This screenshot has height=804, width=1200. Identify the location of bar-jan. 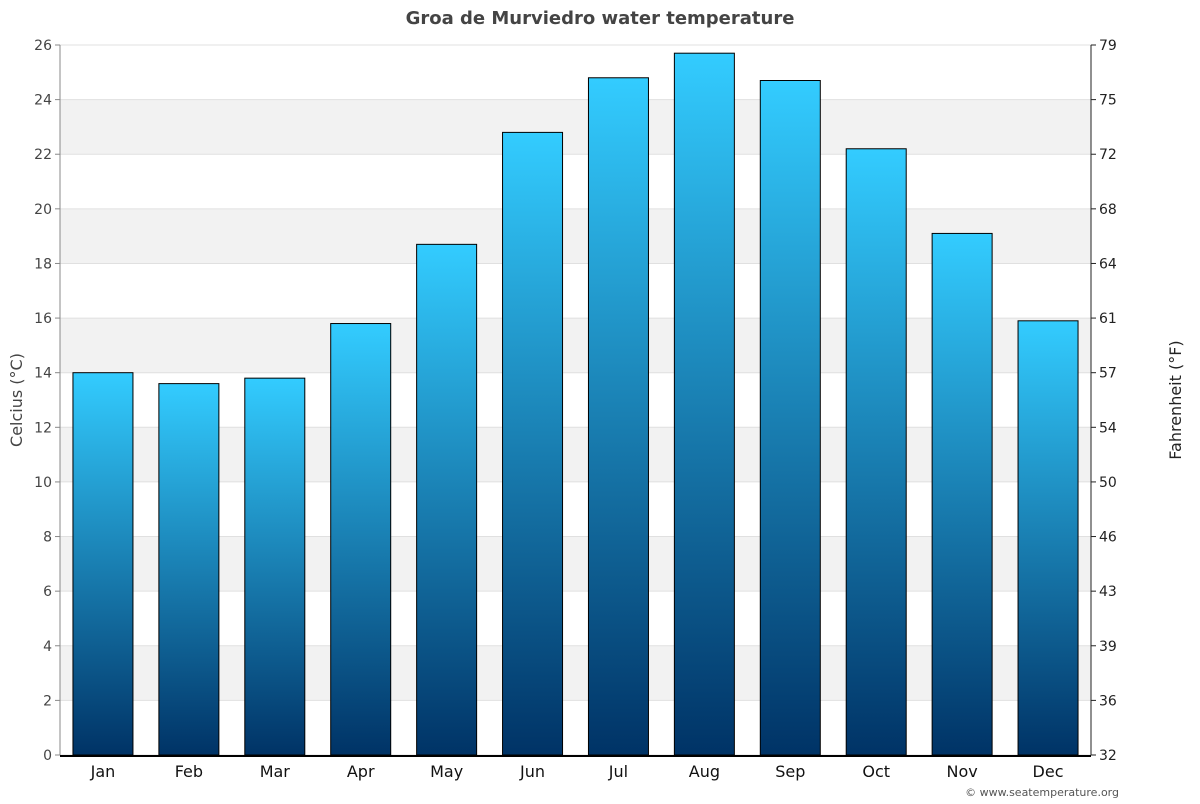
(103, 564).